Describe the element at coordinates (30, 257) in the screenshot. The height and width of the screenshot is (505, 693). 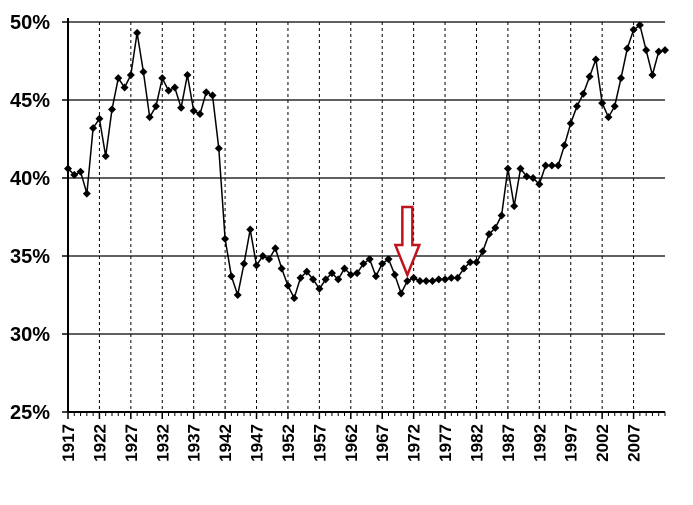
I see `y-tick-label: 35%` at that location.